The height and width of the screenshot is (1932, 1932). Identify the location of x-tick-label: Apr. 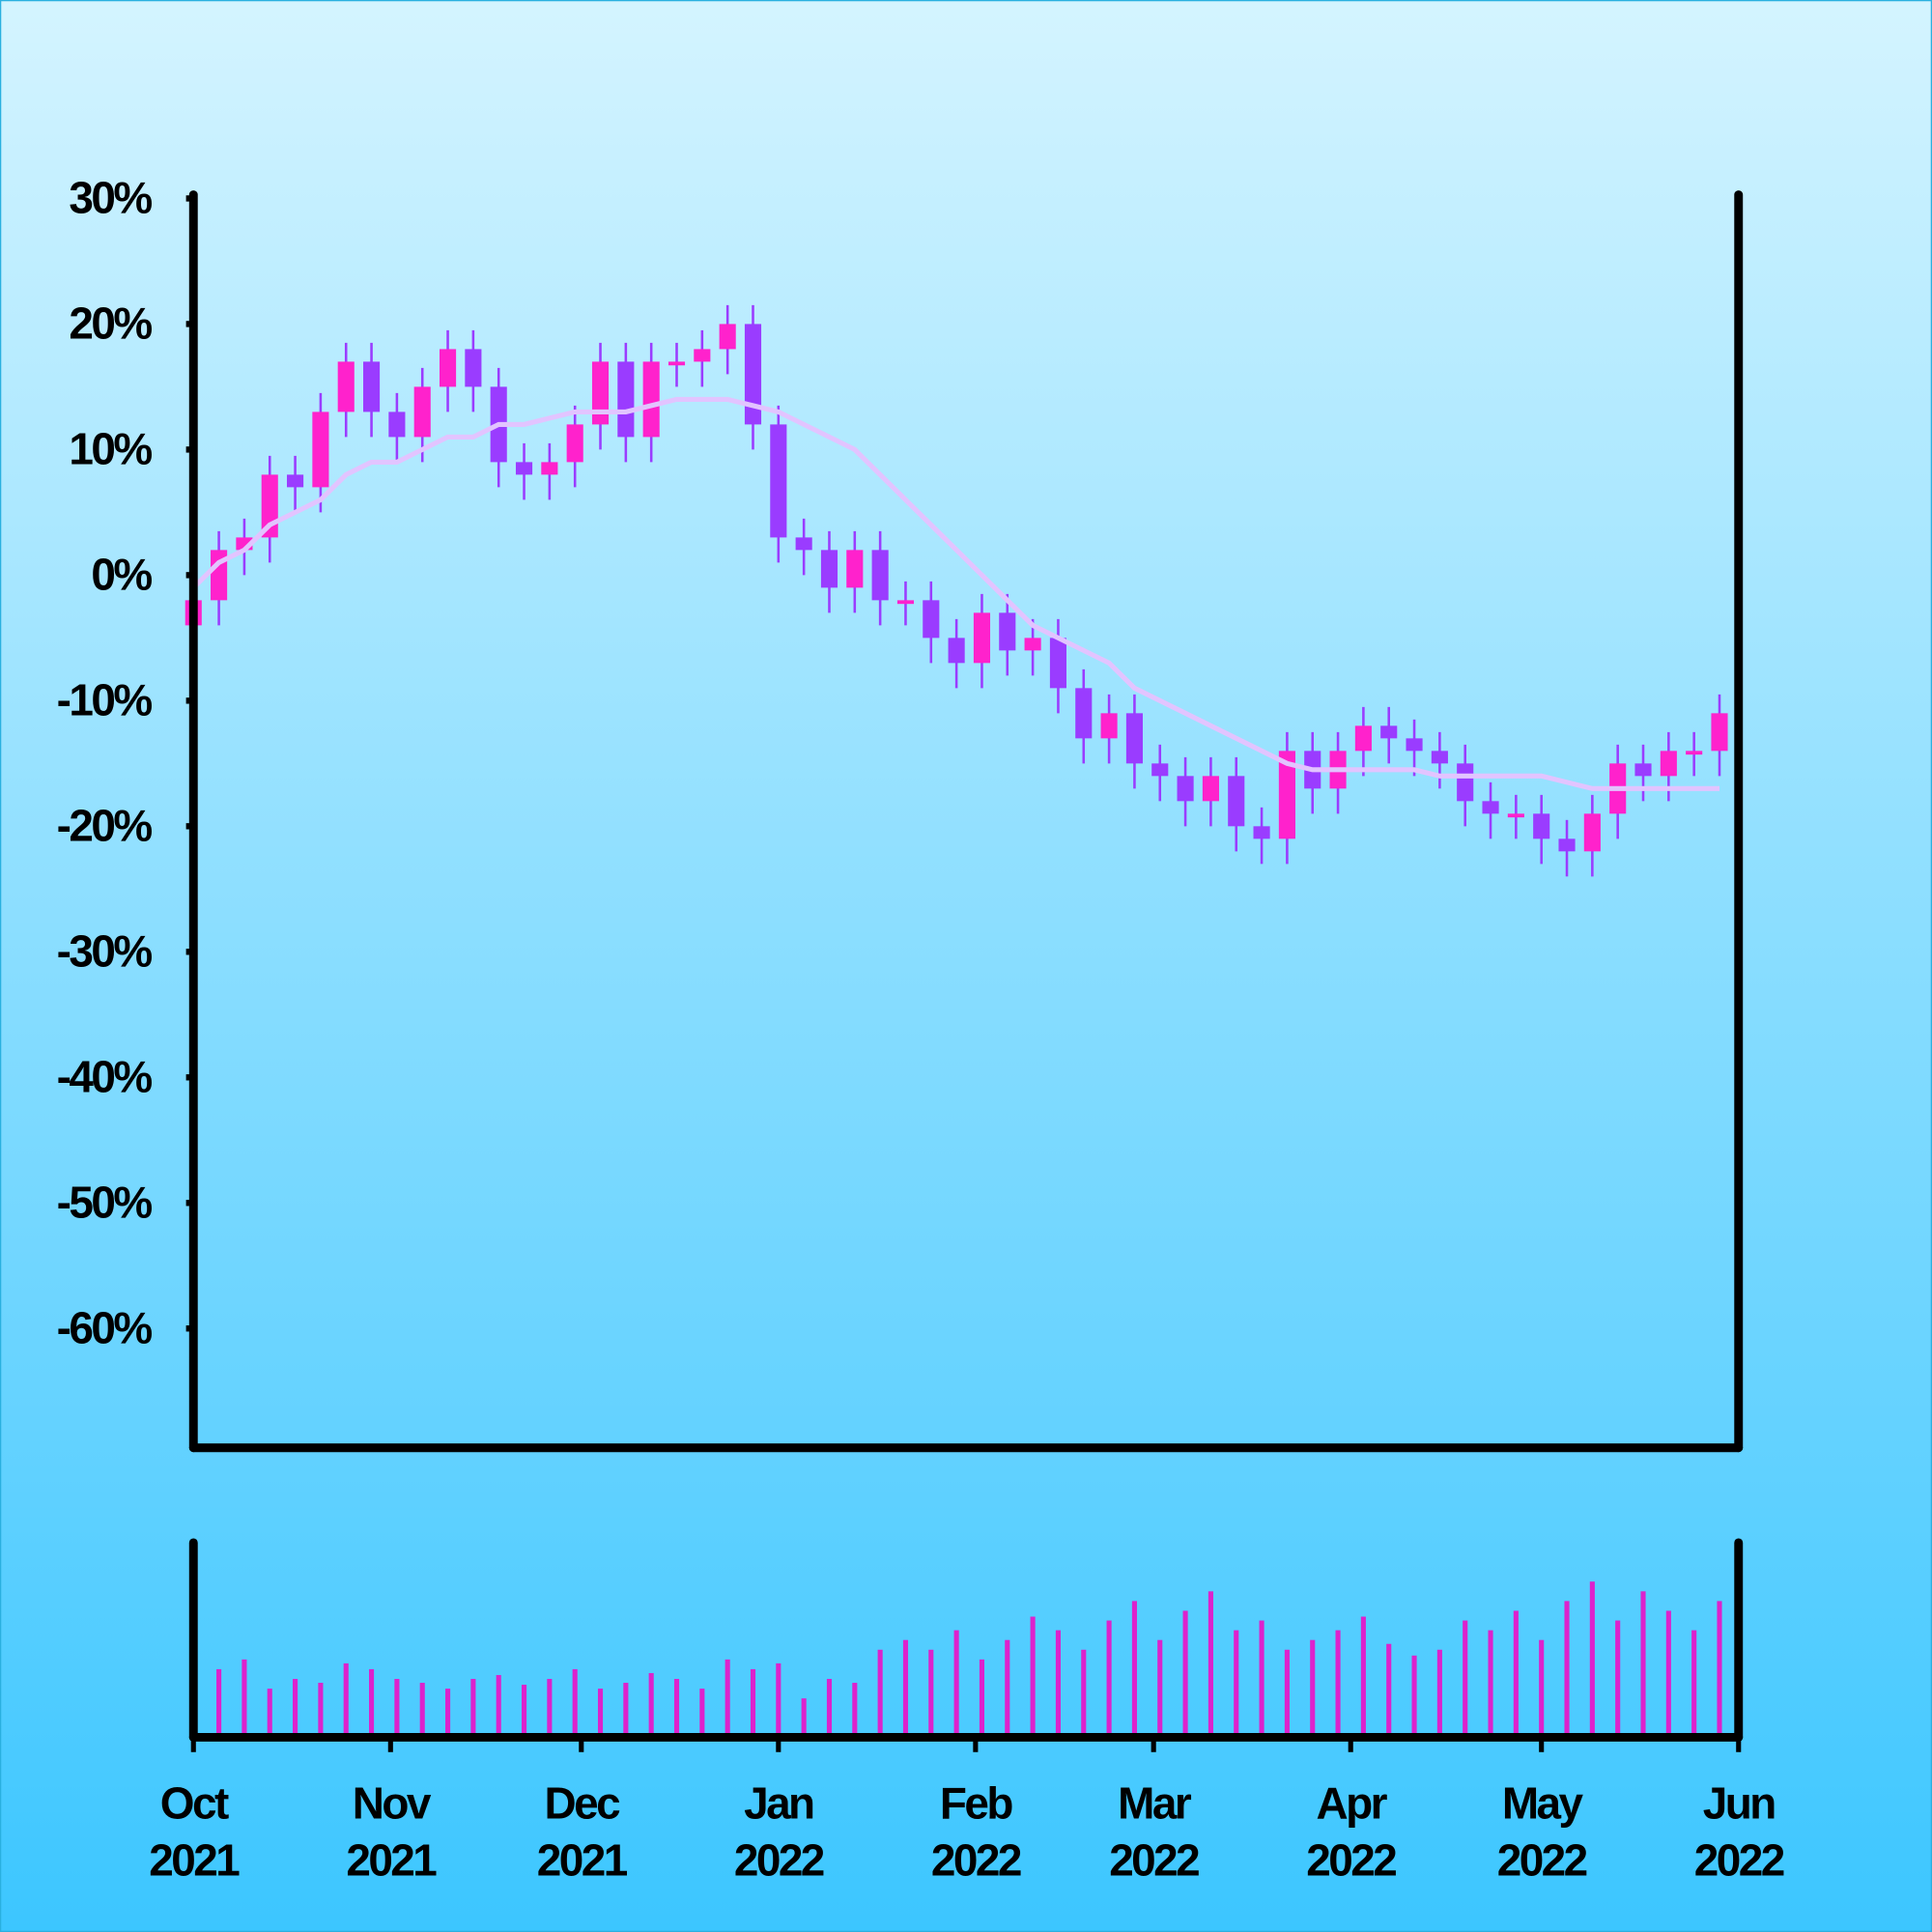
(1352, 1803).